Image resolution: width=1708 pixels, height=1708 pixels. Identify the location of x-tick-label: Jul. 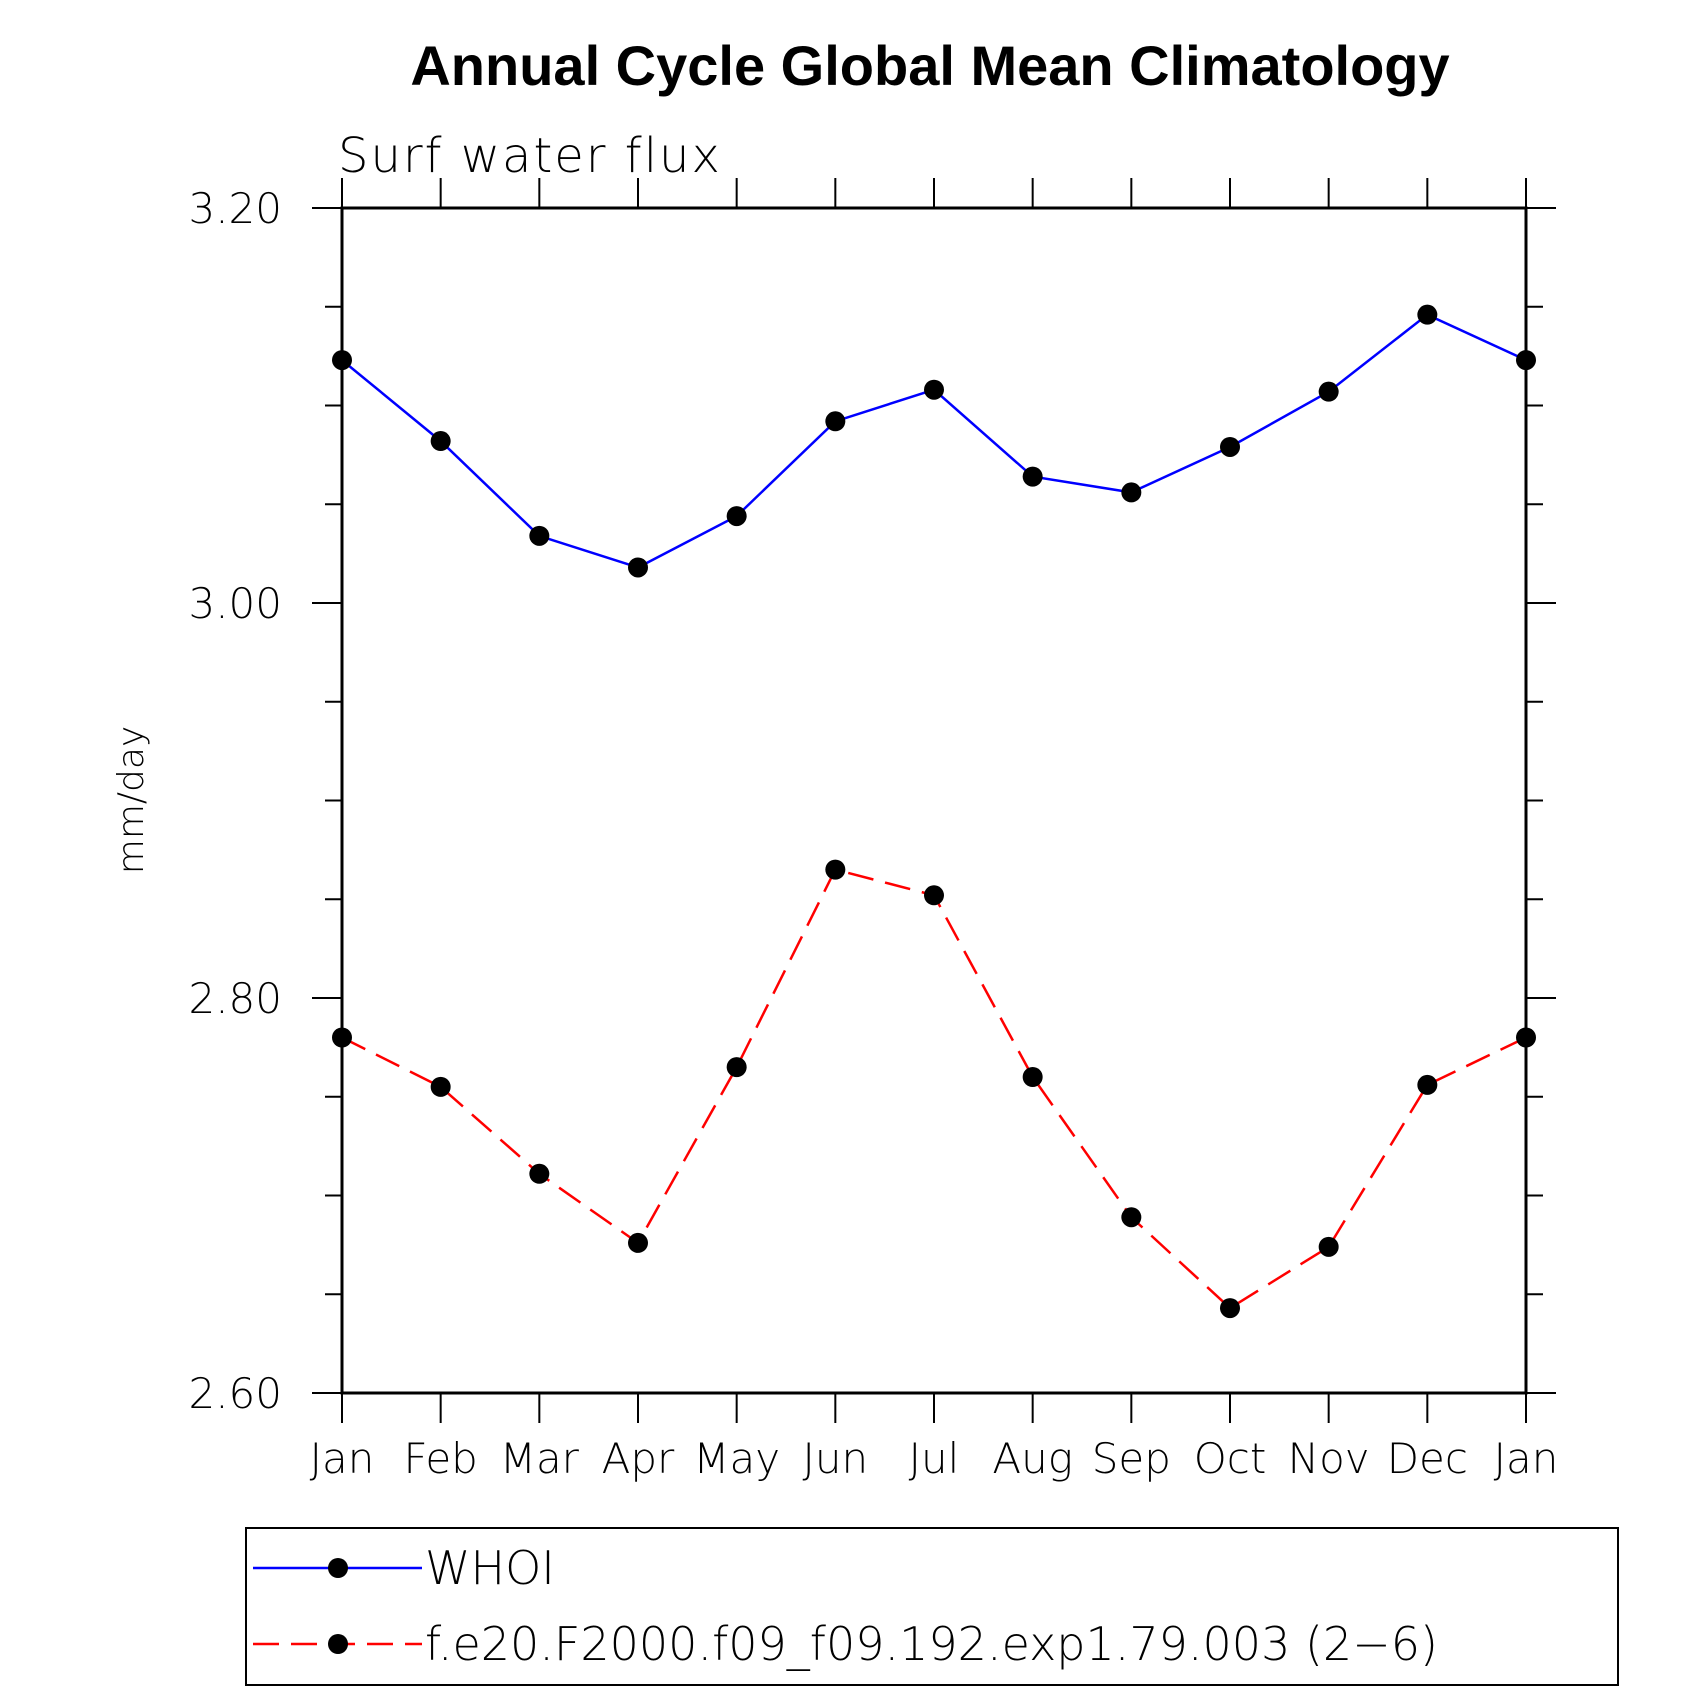
(934, 1458).